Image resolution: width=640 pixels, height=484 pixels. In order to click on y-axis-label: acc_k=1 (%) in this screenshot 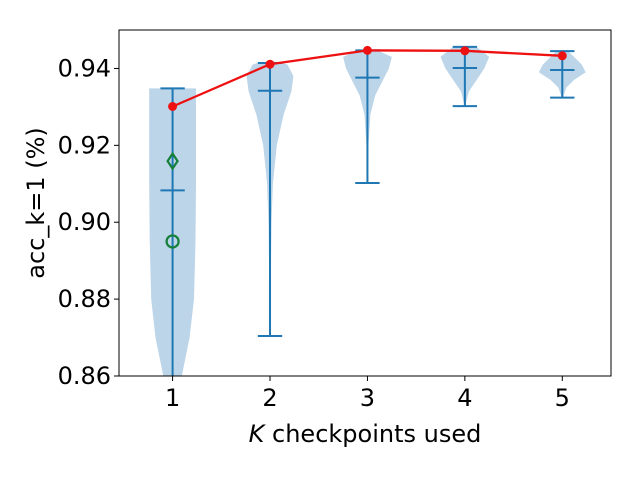, I will do `click(36, 203)`.